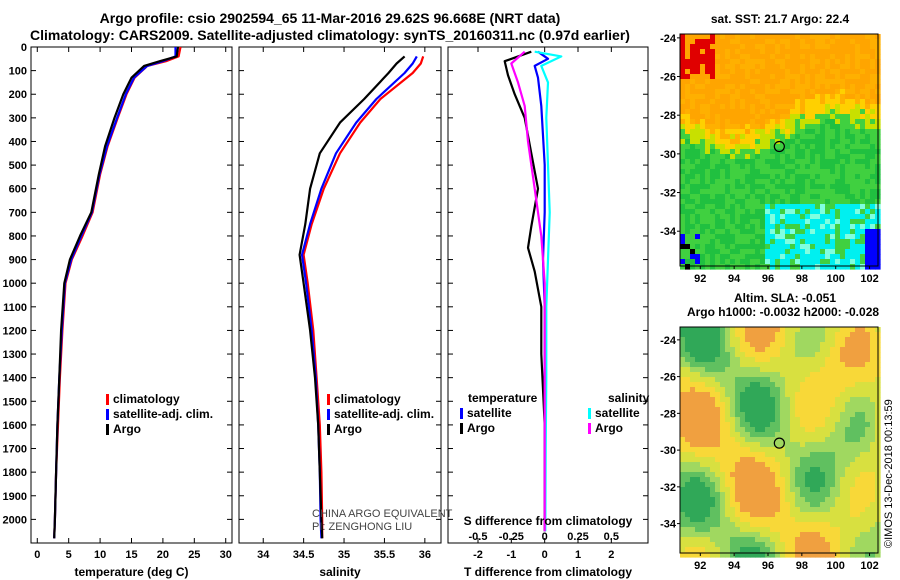 This screenshot has width=900, height=580. Describe the element at coordinates (668, 451) in the screenshot. I see `sla-map-ytick-label: -30` at that location.